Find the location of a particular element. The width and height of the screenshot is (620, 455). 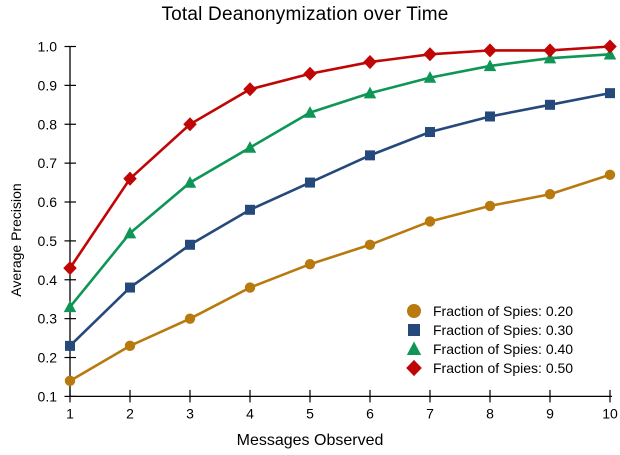

legend-item: Fraction of Spies: 0.50 is located at coordinates (488, 368).